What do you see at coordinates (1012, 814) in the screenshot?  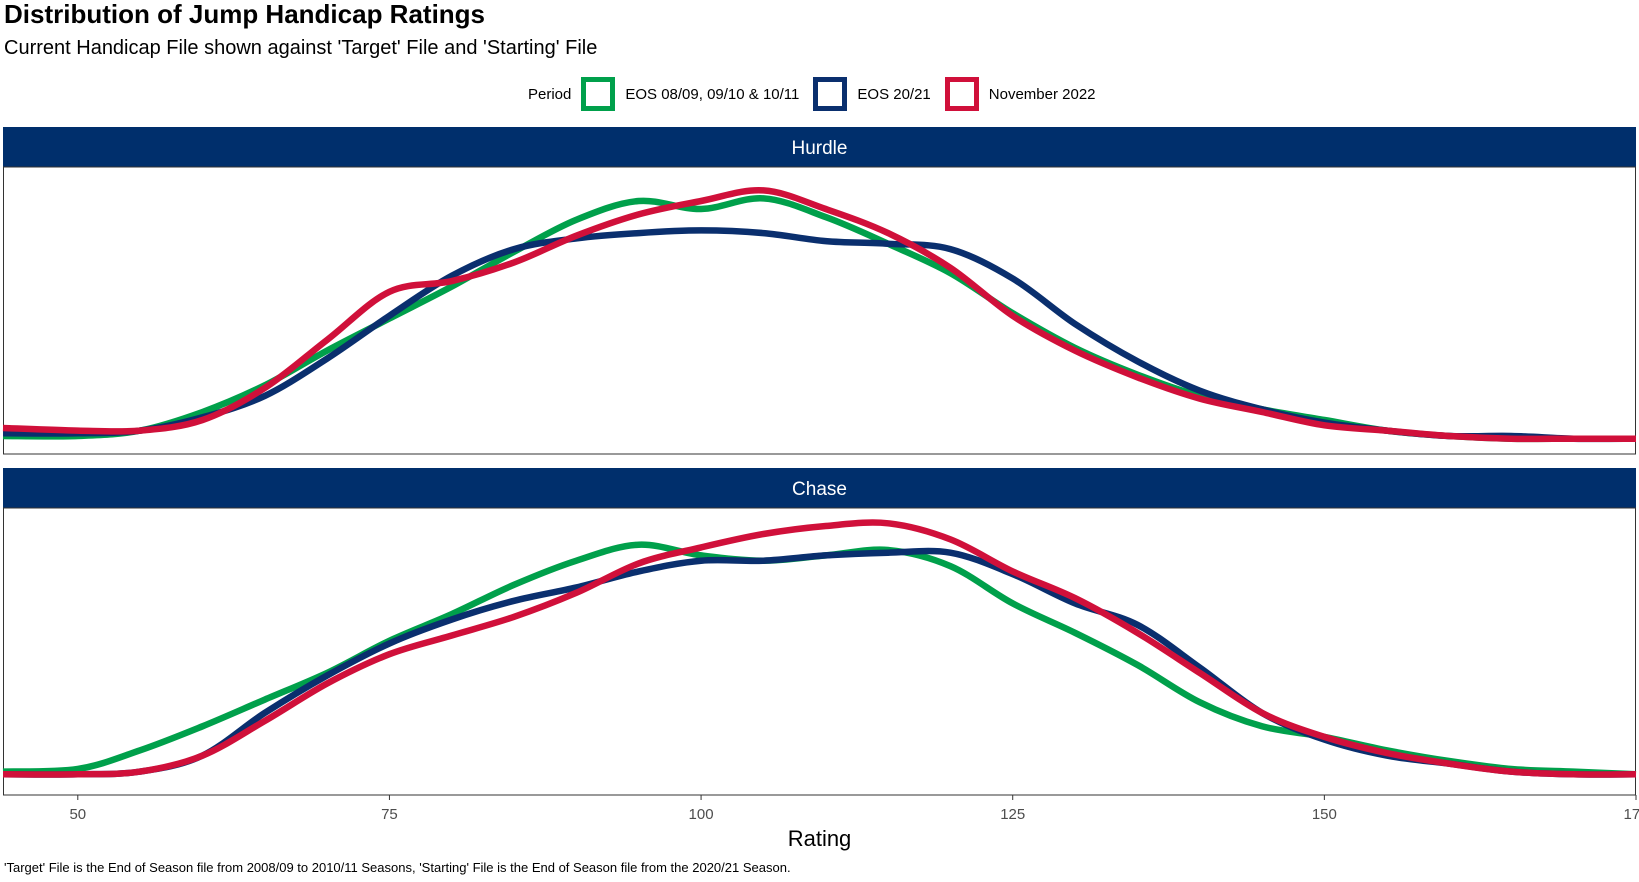 I see `x-tick-label: 125` at bounding box center [1012, 814].